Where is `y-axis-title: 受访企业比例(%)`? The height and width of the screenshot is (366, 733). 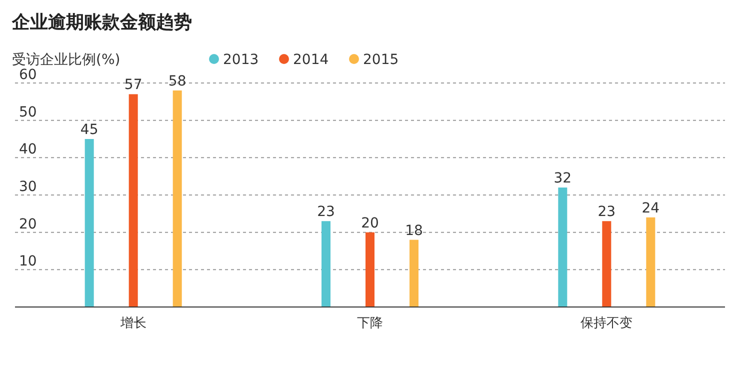 y-axis-title: 受访企业比例(%) is located at coordinates (66, 60).